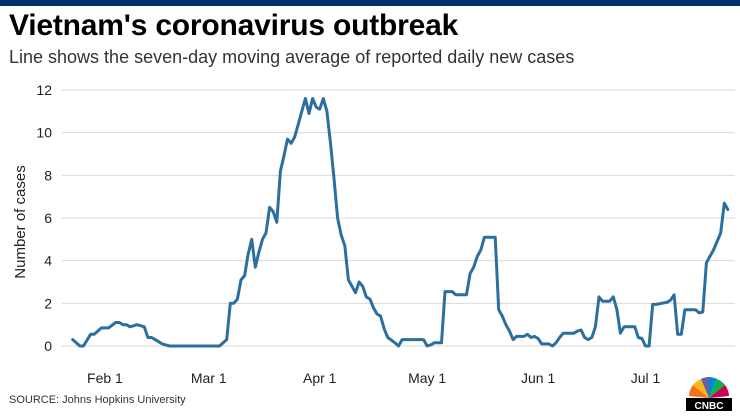 The image size is (740, 416). What do you see at coordinates (538, 378) in the screenshot?
I see `x-tick-label: Jun 1` at bounding box center [538, 378].